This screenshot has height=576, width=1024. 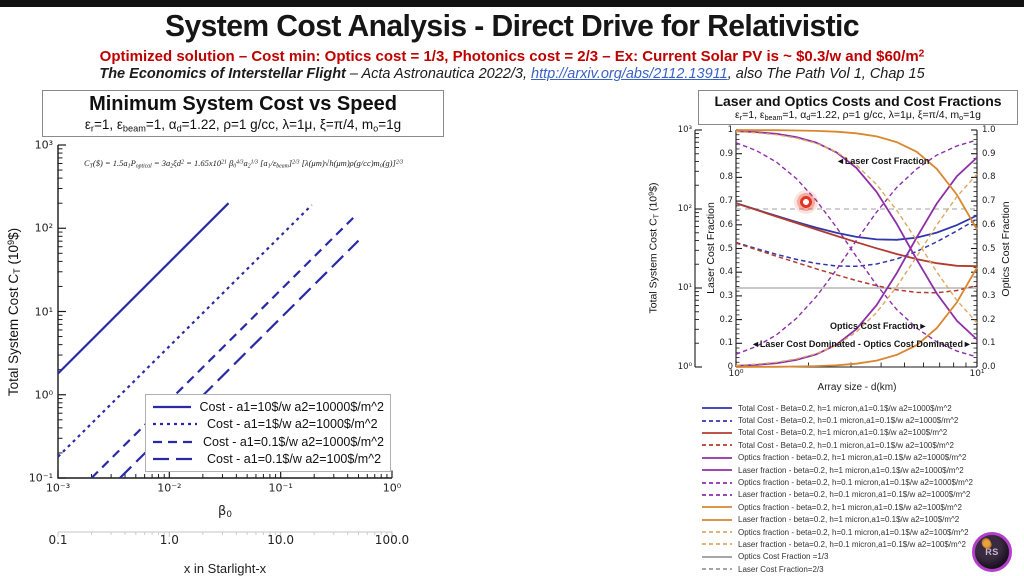 What do you see at coordinates (730, 130) in the screenshot?
I see `laser-fraction-tick: 1` at bounding box center [730, 130].